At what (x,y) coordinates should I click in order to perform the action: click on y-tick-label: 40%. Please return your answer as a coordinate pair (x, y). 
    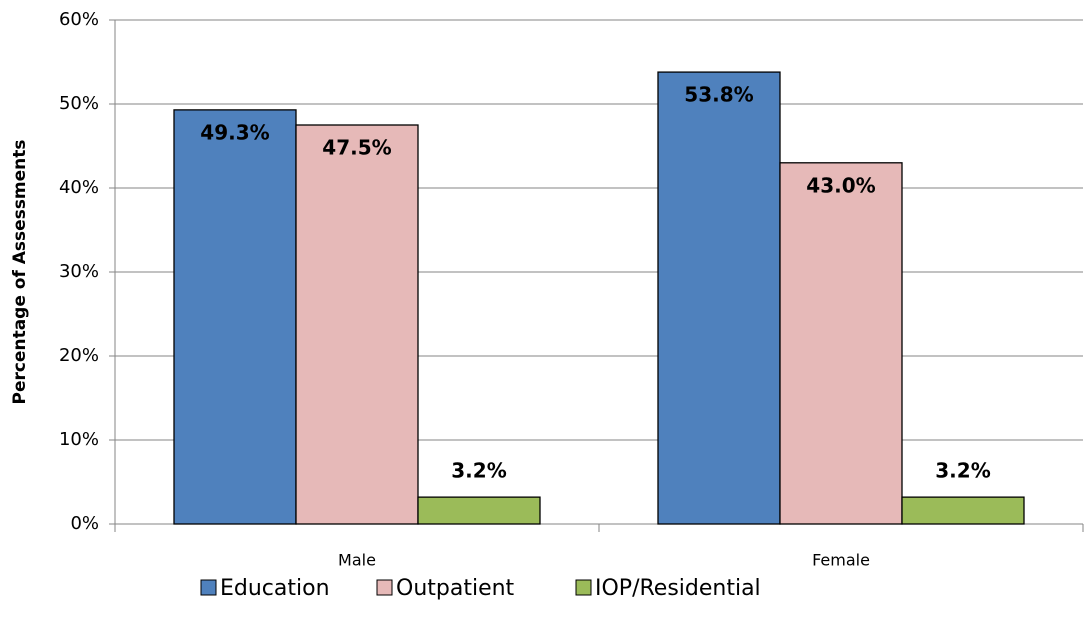
    Looking at the image, I should click on (79, 187).